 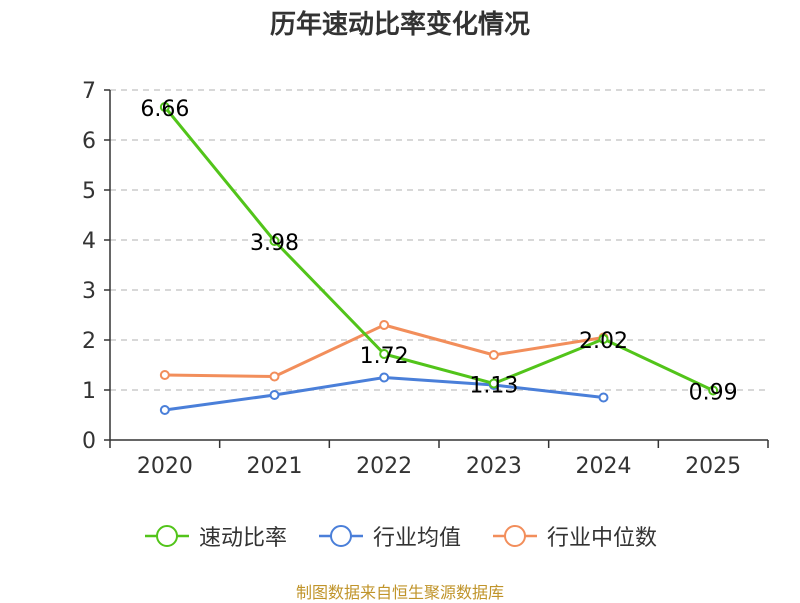 I want to click on legend: 速动比率 行业均值 行业中位数, so click(x=400, y=536).